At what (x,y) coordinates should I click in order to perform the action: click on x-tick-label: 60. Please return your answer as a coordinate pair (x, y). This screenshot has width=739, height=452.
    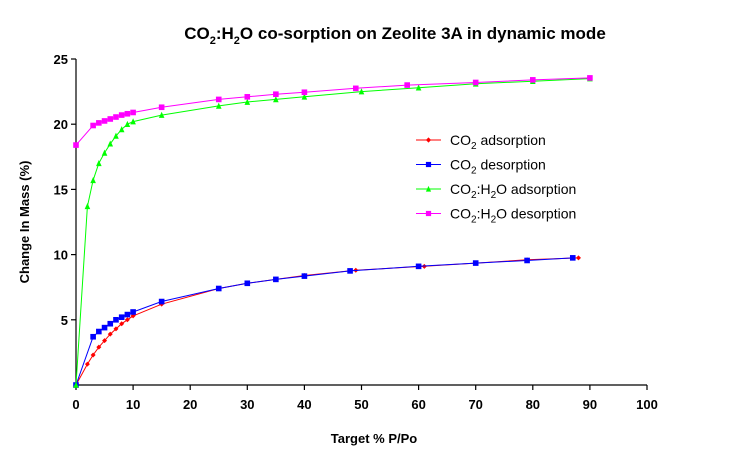
    Looking at the image, I should click on (418, 404).